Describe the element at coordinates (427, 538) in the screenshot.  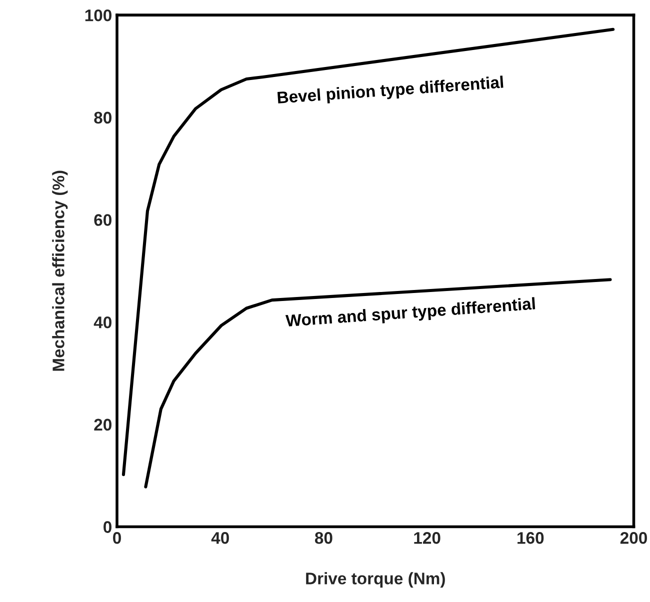
I see `x-tick-label: 120` at that location.